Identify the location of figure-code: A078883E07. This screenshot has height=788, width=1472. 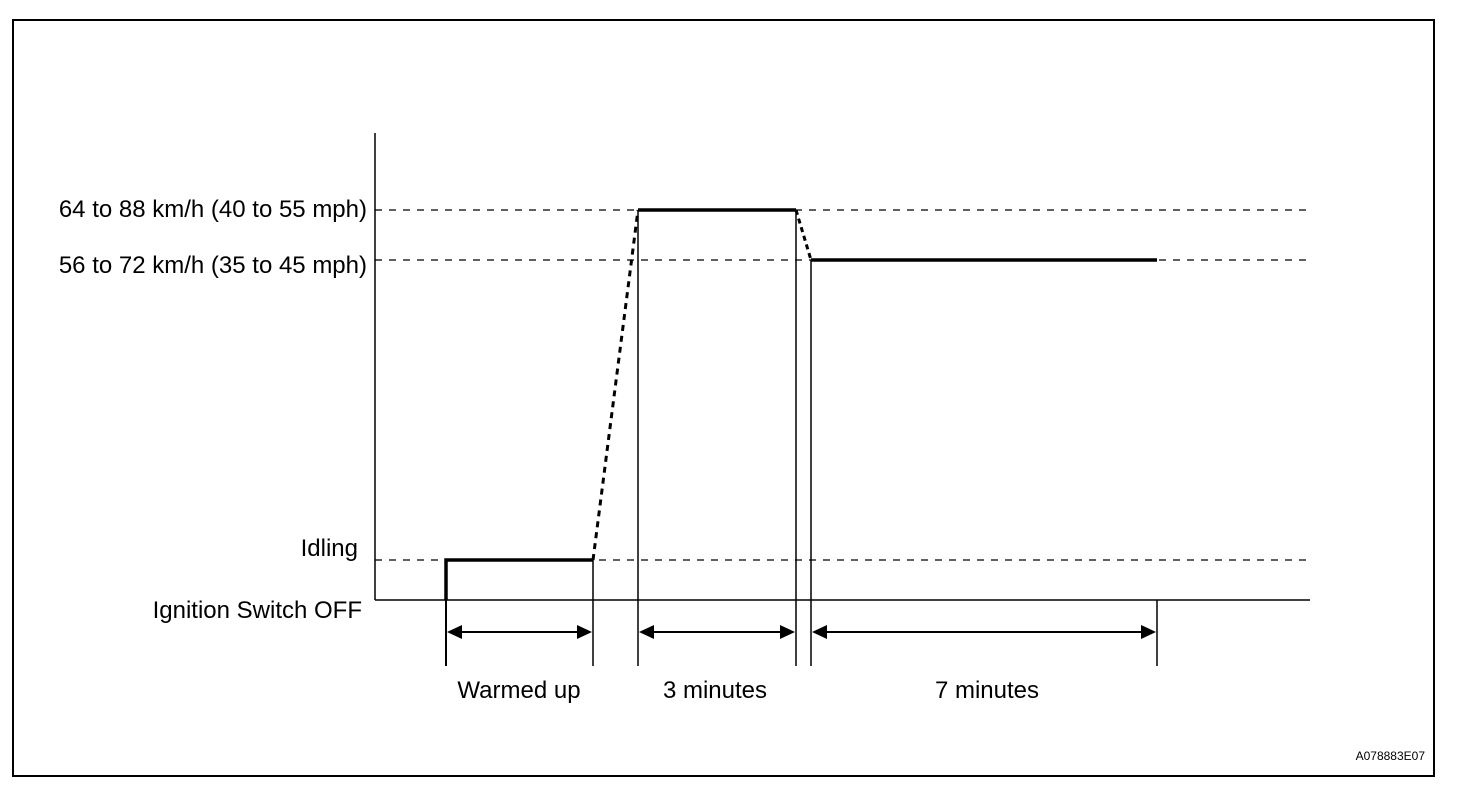
(1391, 756).